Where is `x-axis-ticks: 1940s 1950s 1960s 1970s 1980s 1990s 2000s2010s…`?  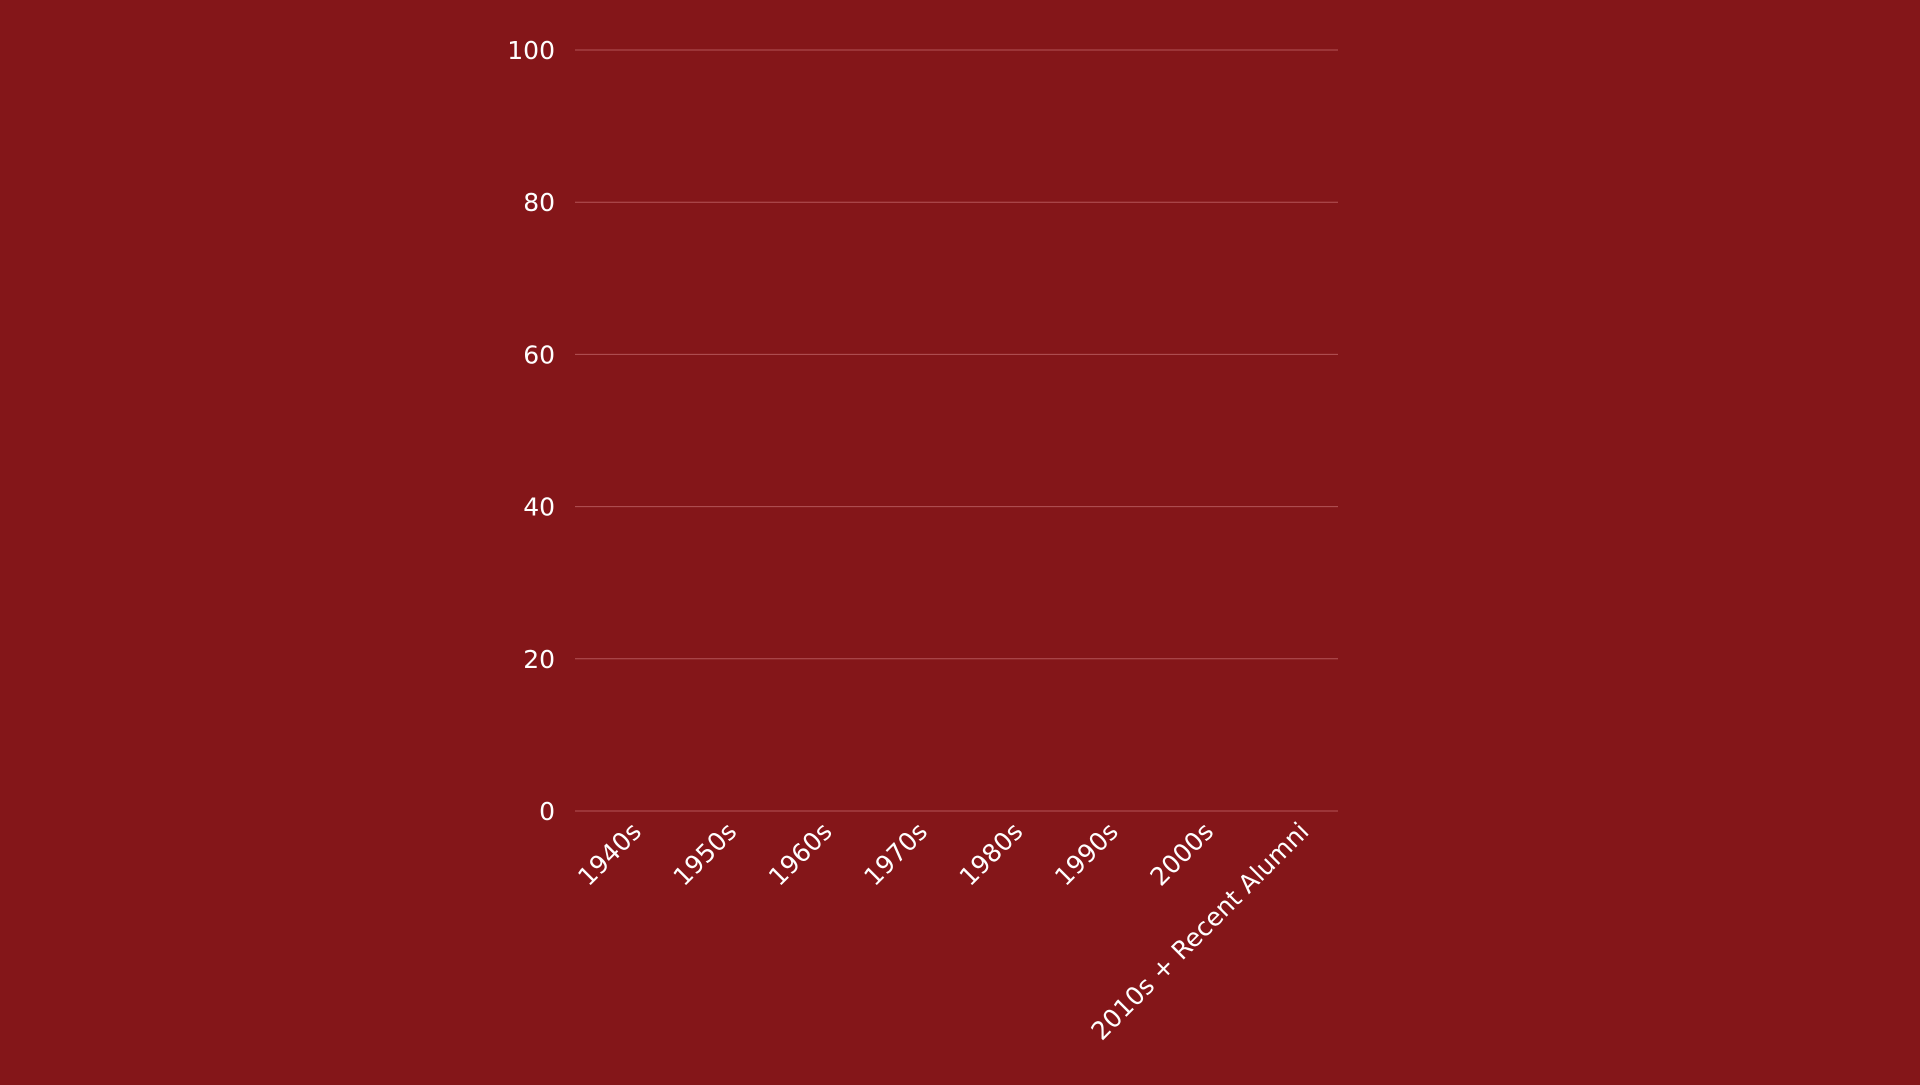 x-axis-ticks: 1940s 1950s 1960s 1970s 1980s 1990s 2000s2010s… is located at coordinates (943, 931).